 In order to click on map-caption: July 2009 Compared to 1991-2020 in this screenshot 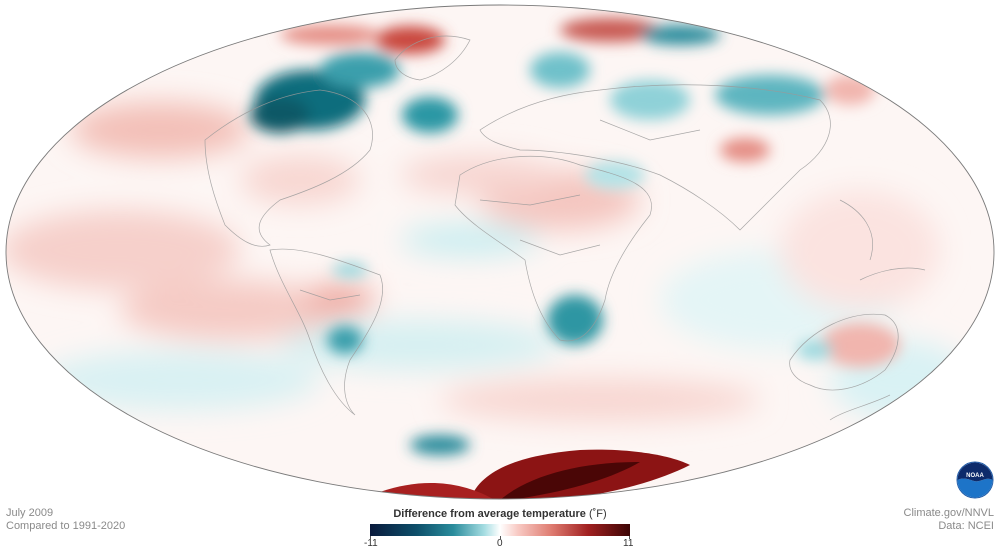, I will do `click(65, 520)`.